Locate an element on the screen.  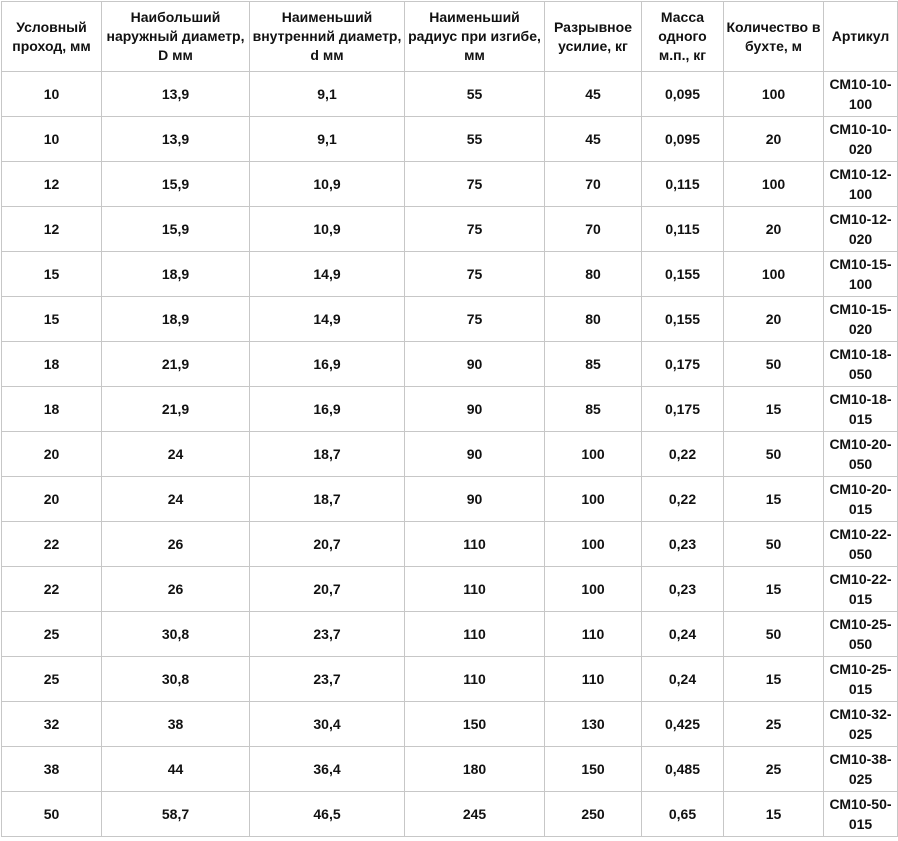
table-cell: 0,23 is located at coordinates (682, 544).